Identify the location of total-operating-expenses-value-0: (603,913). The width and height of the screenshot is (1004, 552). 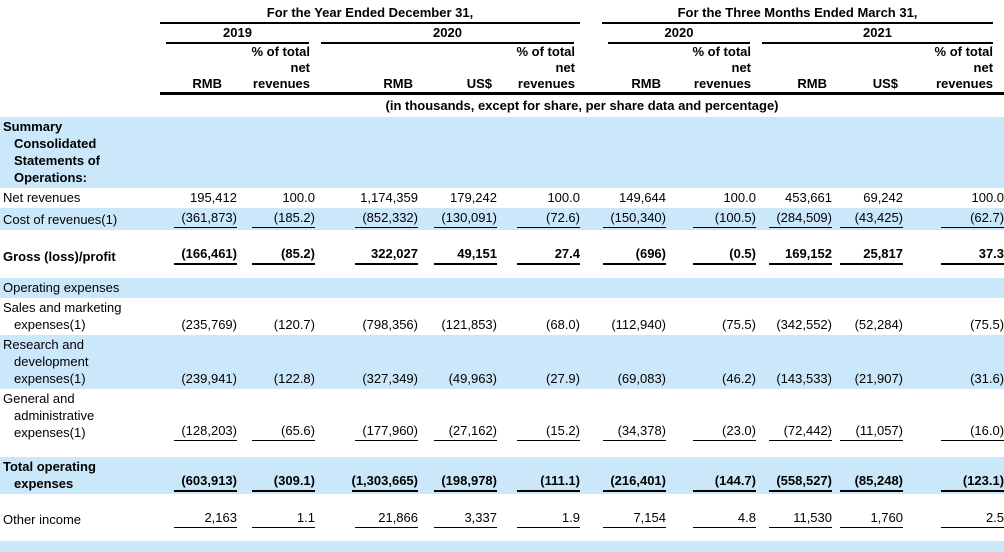
(198, 475).